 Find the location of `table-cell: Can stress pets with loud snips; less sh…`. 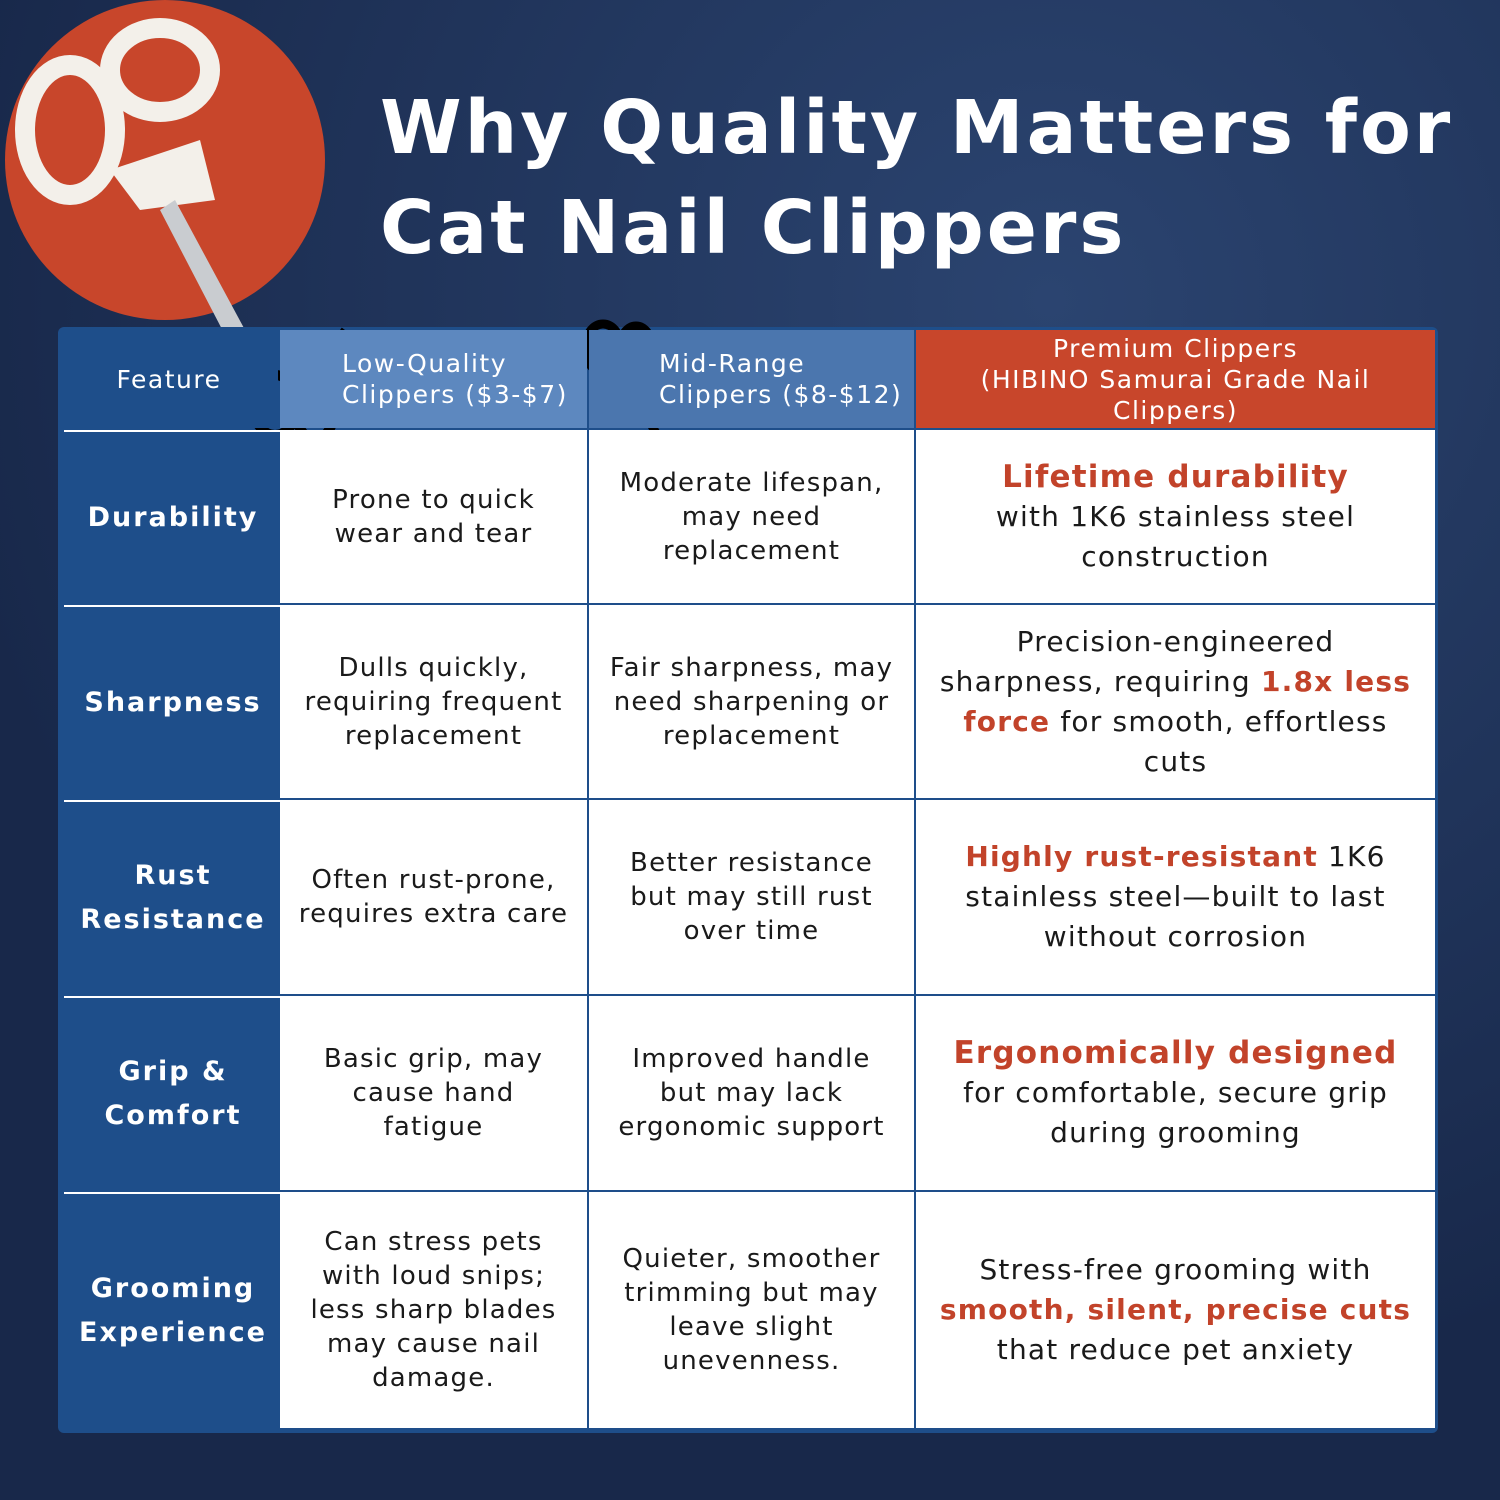

table-cell: Can stress pets with loud snips; less sh… is located at coordinates (433, 1310).